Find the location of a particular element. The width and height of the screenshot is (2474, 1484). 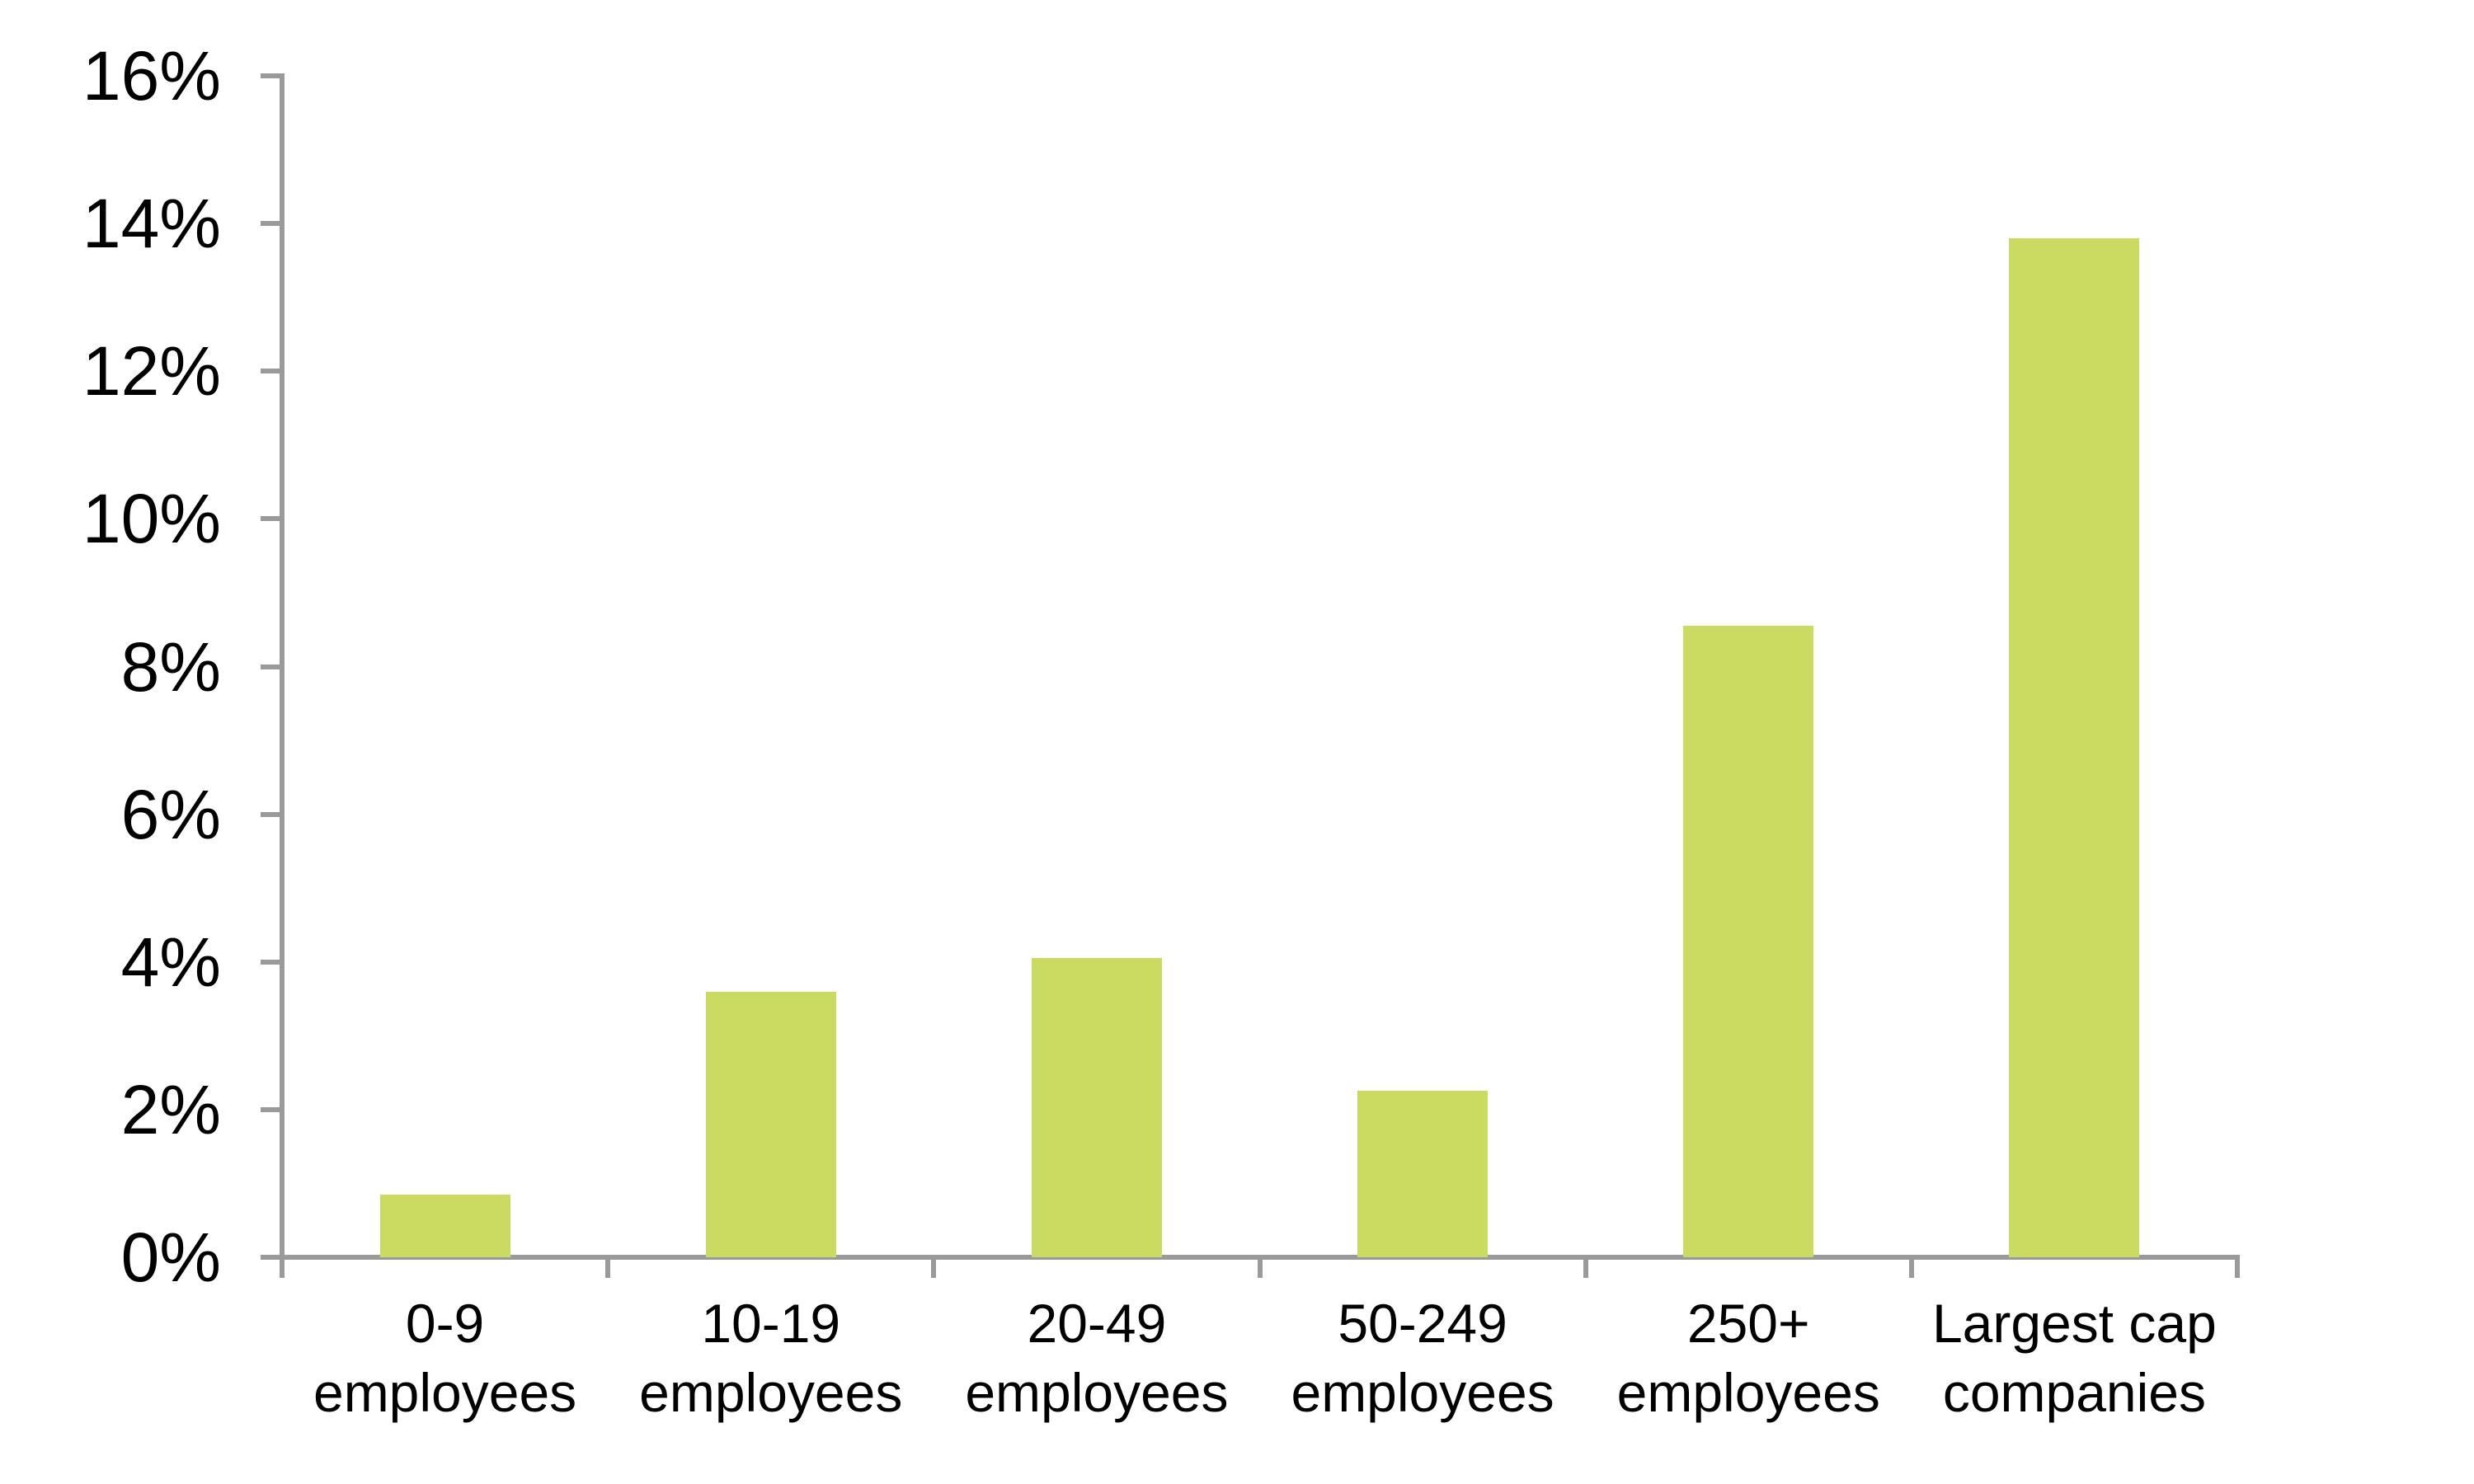

y-axis-tick-label: 4% is located at coordinates (170, 962).